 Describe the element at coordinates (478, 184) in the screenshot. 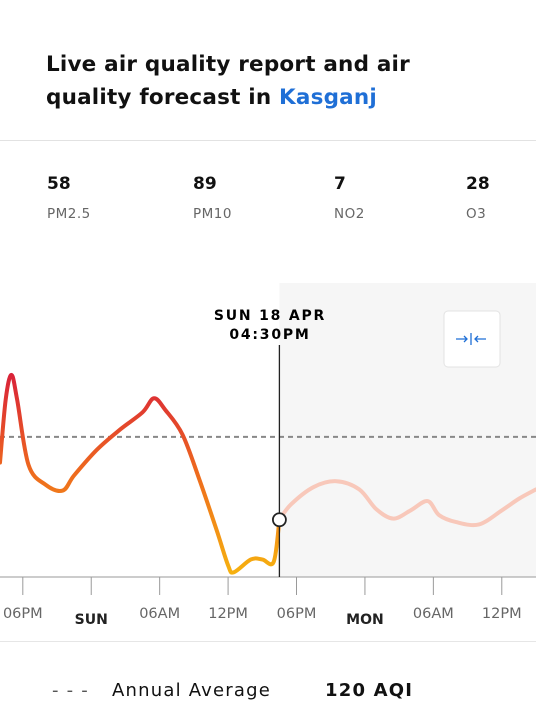

I see `pollutant-value: 28` at that location.